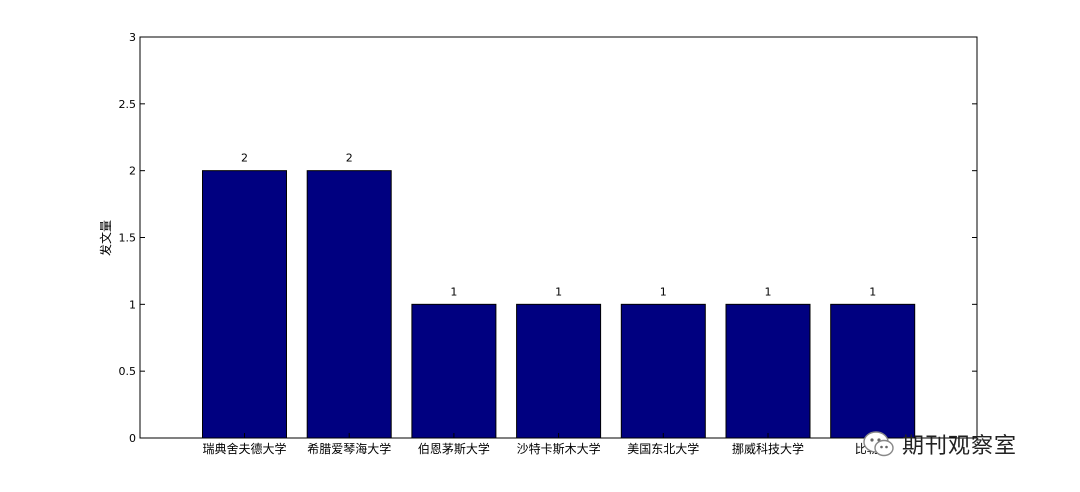 The image size is (1080, 492). What do you see at coordinates (128, 238) in the screenshot?
I see `y-tick-label: 1.5` at bounding box center [128, 238].